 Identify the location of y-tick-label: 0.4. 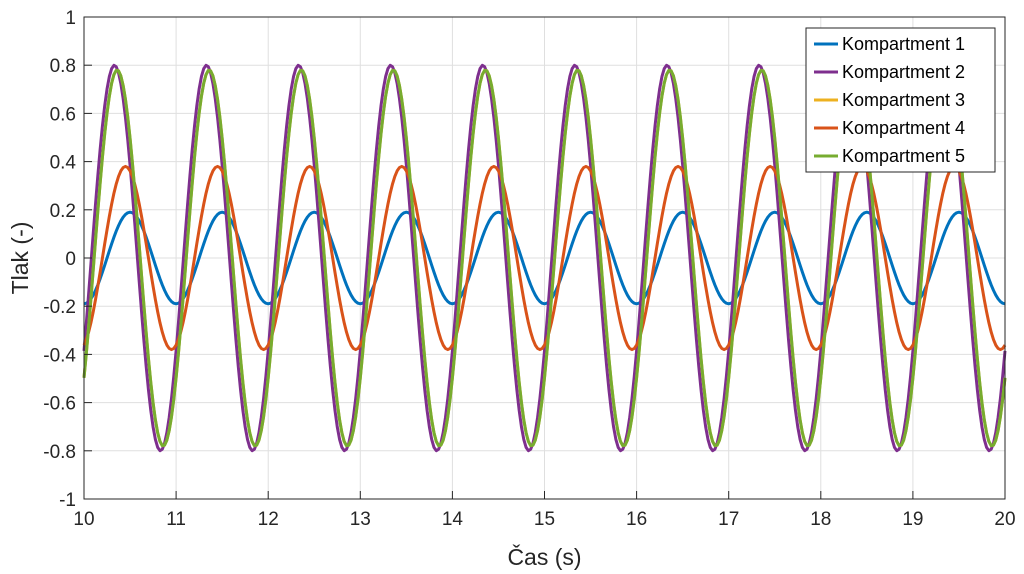
(63, 163).